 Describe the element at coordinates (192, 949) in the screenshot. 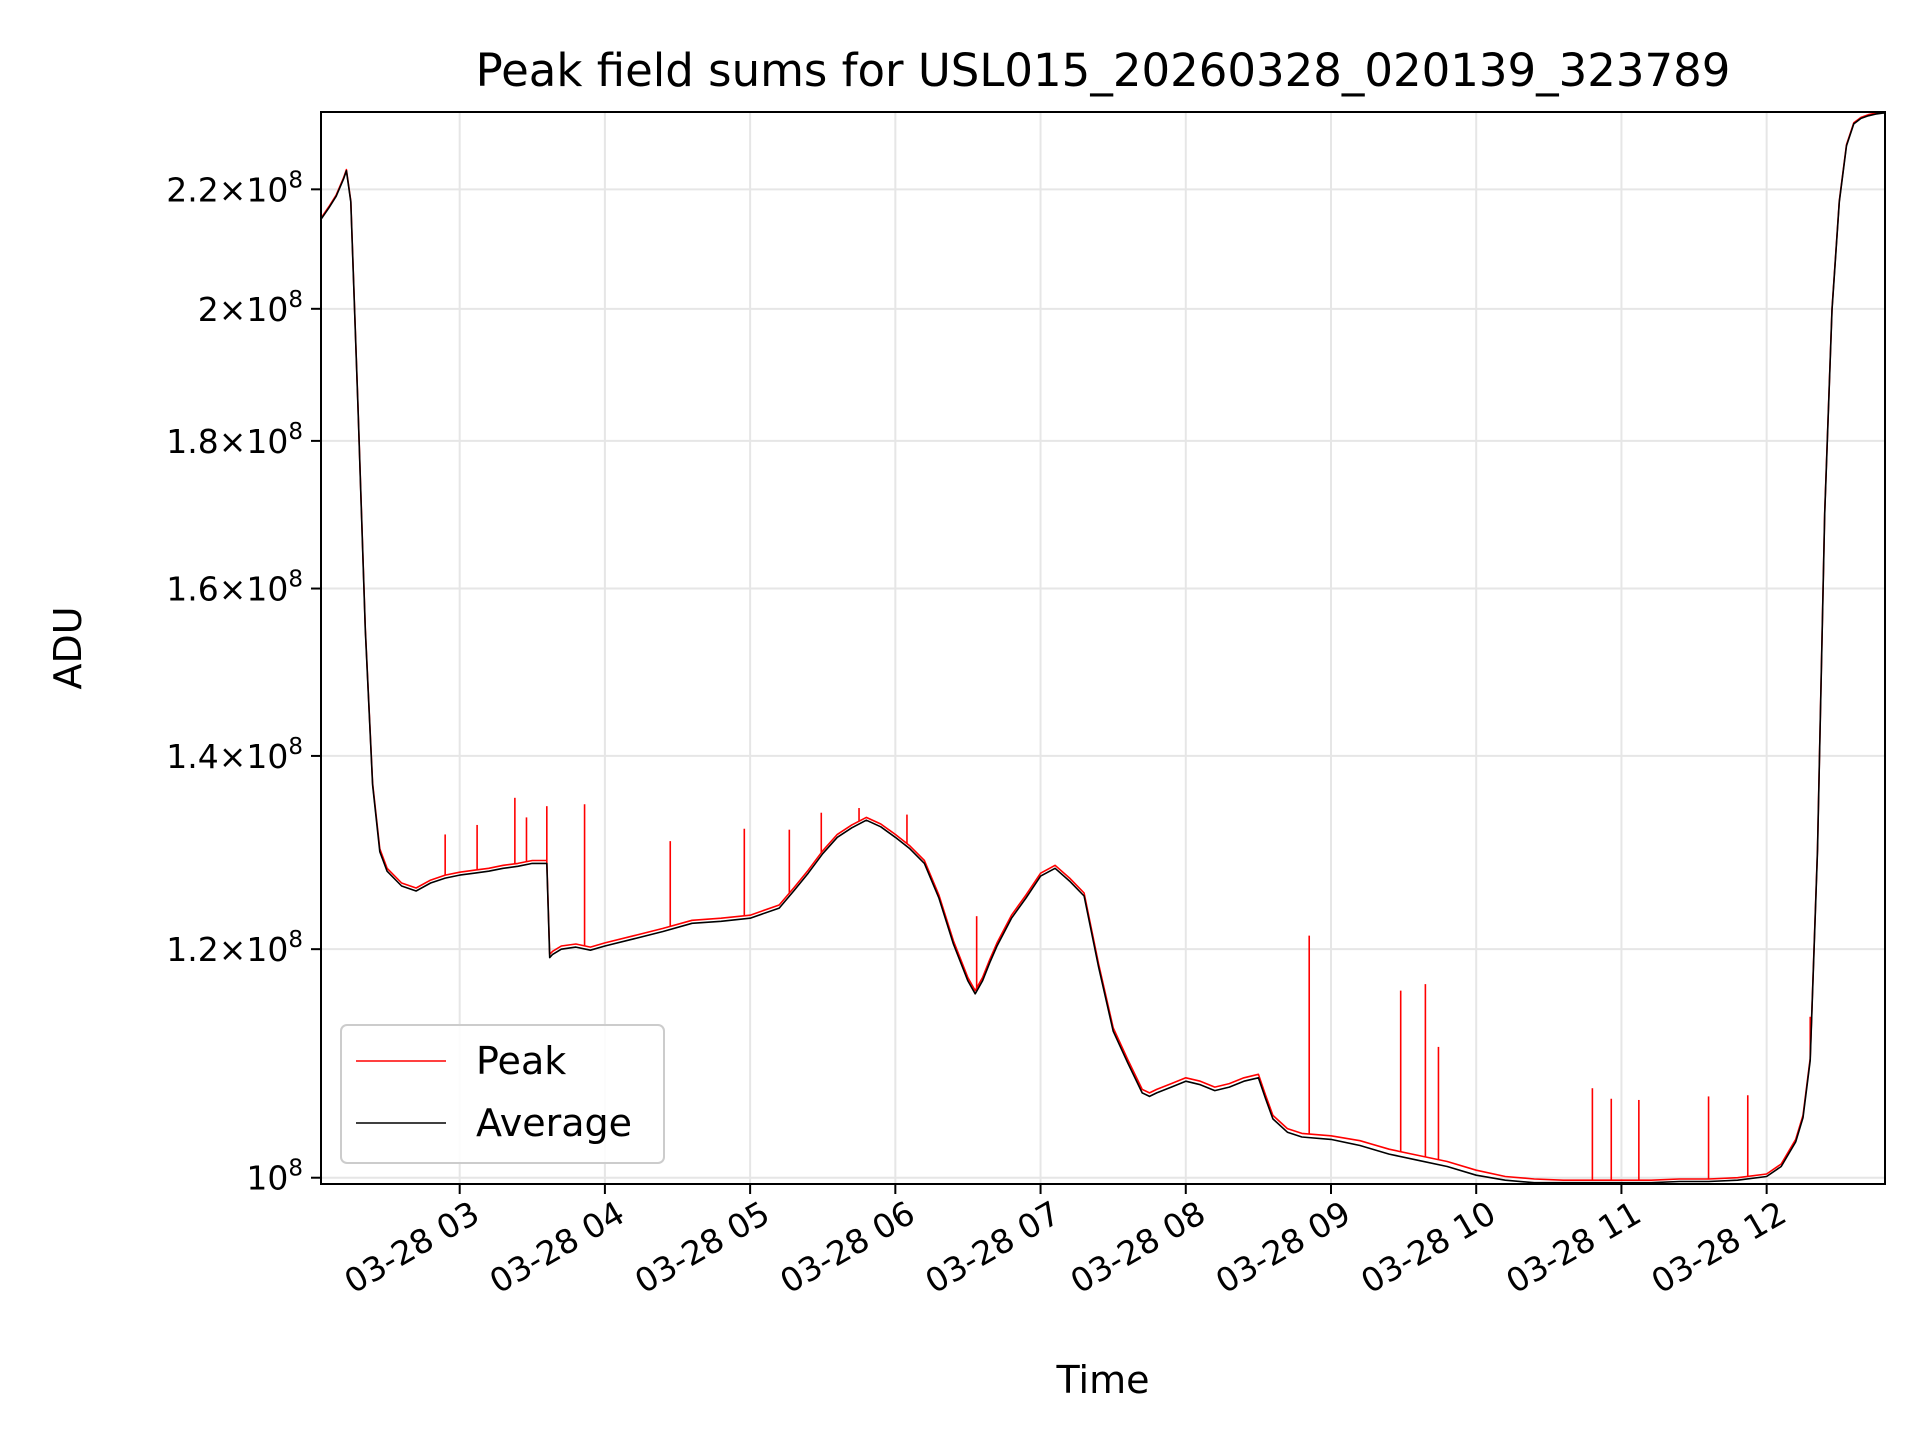

I see `y-tick-mantissa: 1.2` at that location.